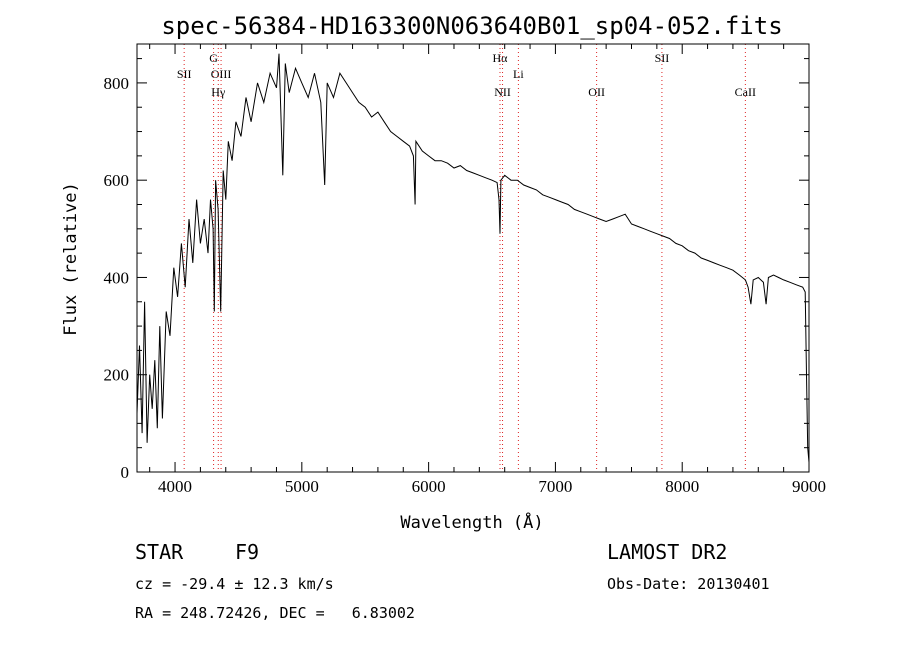 Image resolution: width=900 pixels, height=650 pixels. What do you see at coordinates (809, 486) in the screenshot?
I see `x-tick-label: 9000` at bounding box center [809, 486].